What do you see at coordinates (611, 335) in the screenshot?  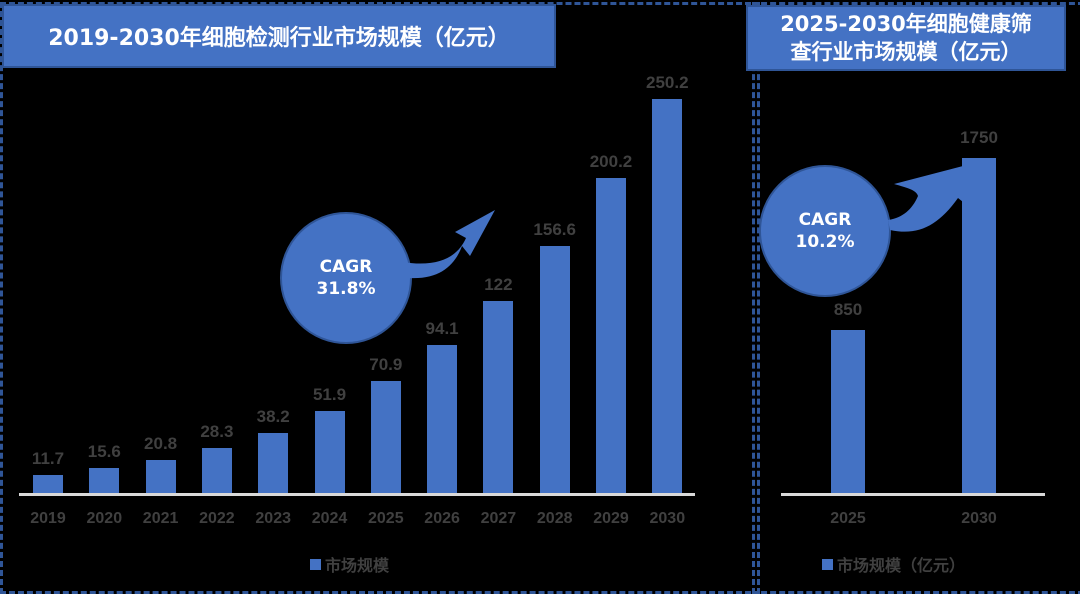 I see `bar-2029` at bounding box center [611, 335].